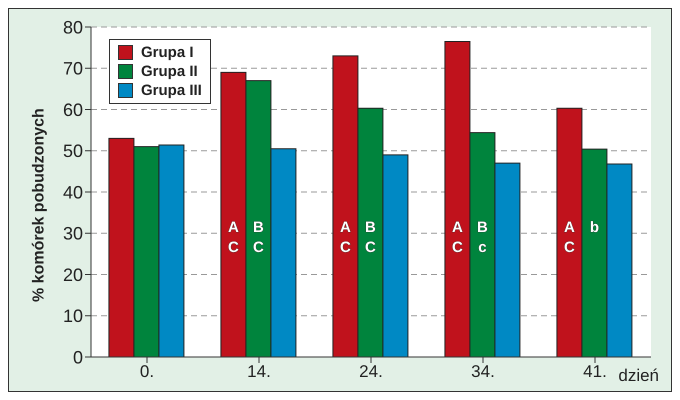 The height and width of the screenshot is (400, 680). What do you see at coordinates (72, 110) in the screenshot?
I see `y-tick-label: 60` at bounding box center [72, 110].